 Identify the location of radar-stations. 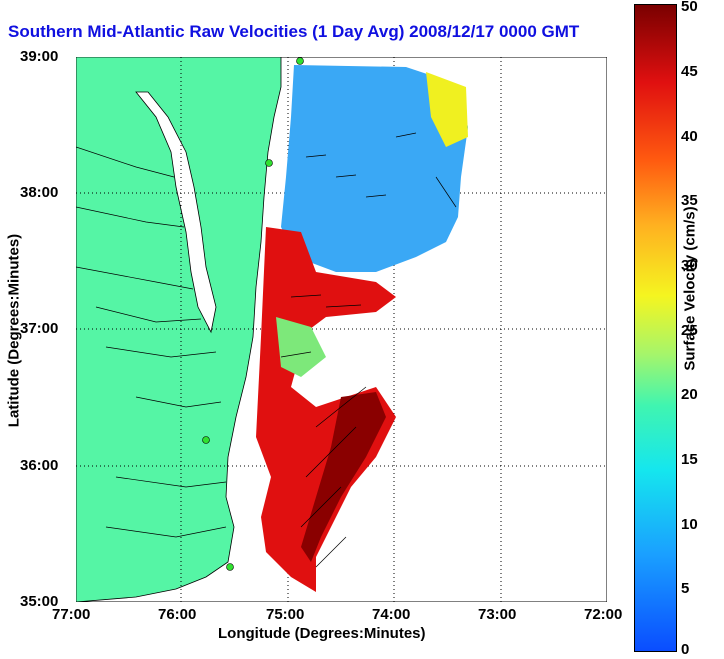
(253, 314).